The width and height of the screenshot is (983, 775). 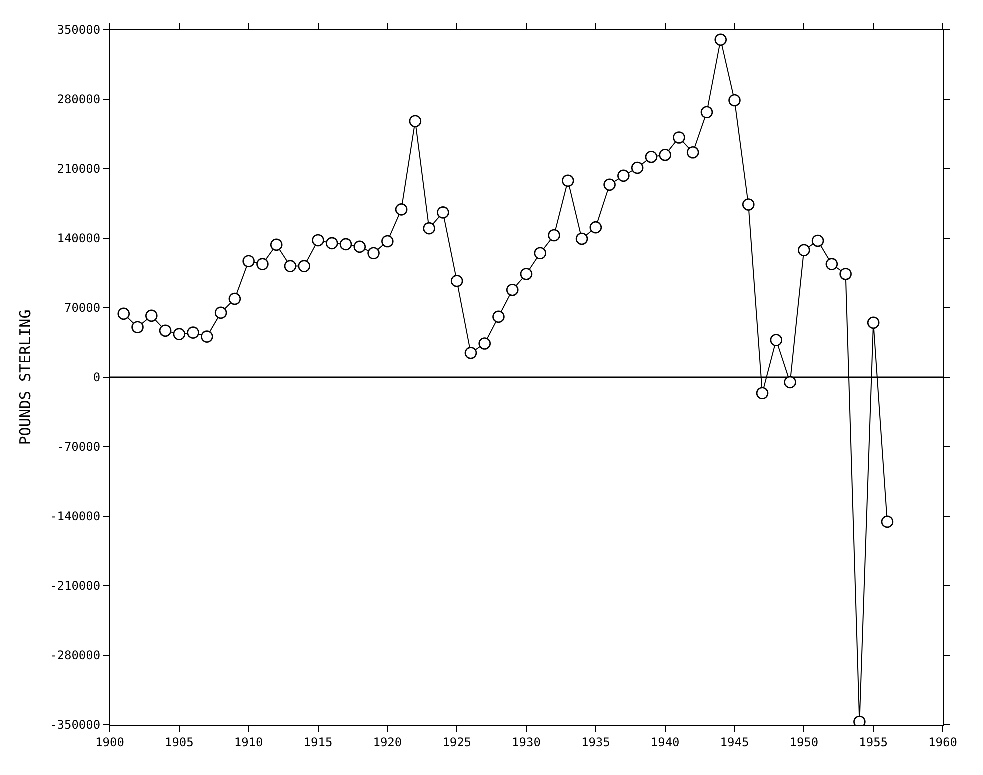 What do you see at coordinates (79, 99) in the screenshot?
I see `y-tick-label: 280000` at bounding box center [79, 99].